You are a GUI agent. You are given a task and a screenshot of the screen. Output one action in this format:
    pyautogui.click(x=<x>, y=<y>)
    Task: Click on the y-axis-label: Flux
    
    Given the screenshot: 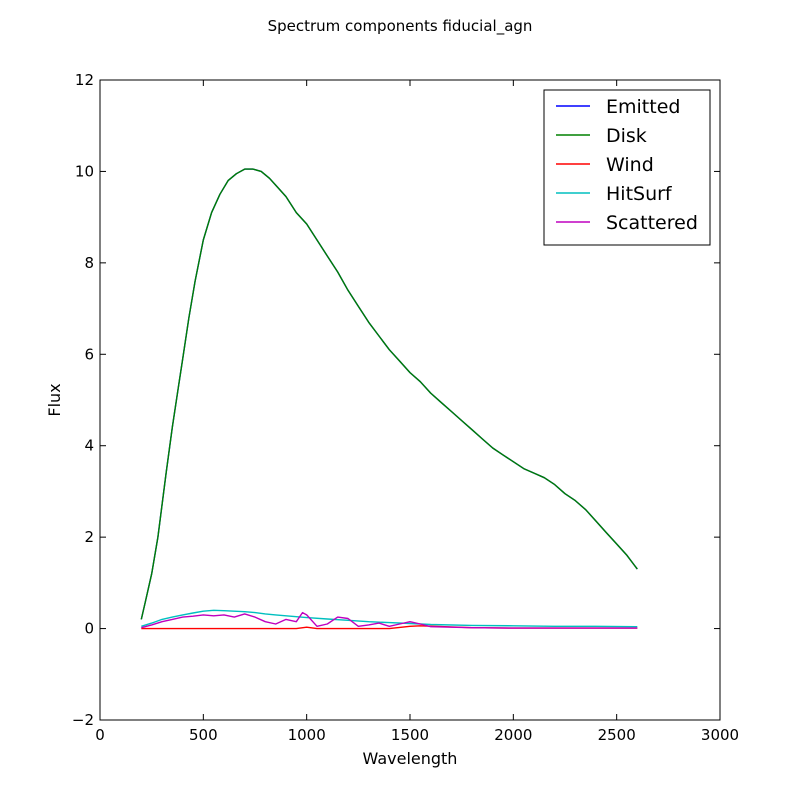 What is the action you would take?
    pyautogui.click(x=54, y=399)
    